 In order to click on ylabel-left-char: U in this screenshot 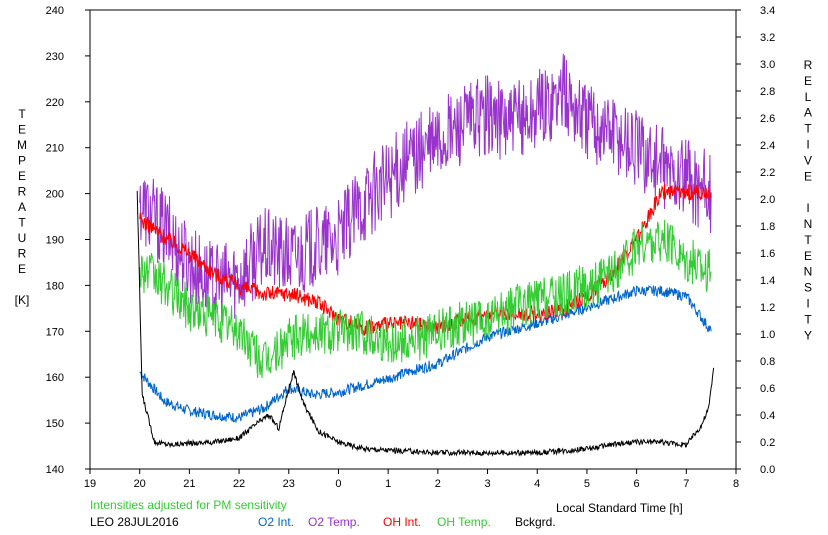, I will do `click(22, 238)`.